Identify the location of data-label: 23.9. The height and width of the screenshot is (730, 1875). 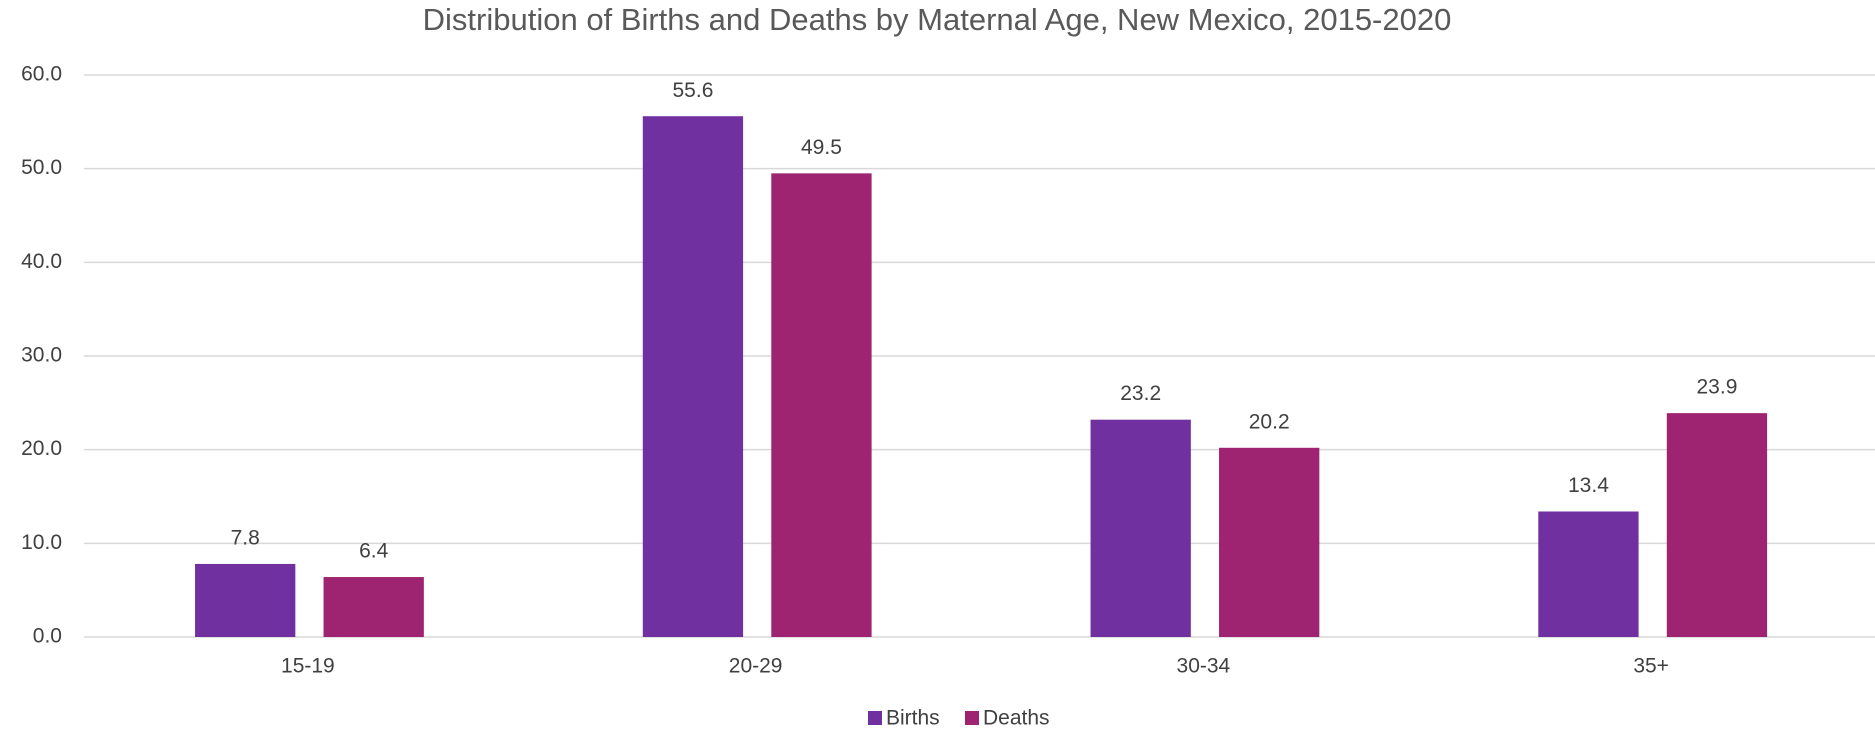
(1717, 387).